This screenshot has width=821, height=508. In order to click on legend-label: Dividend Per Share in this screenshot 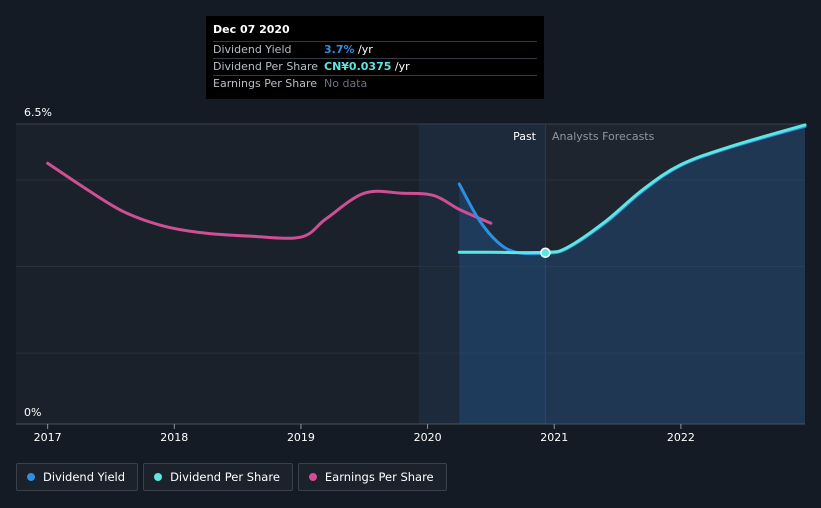, I will do `click(225, 477)`.